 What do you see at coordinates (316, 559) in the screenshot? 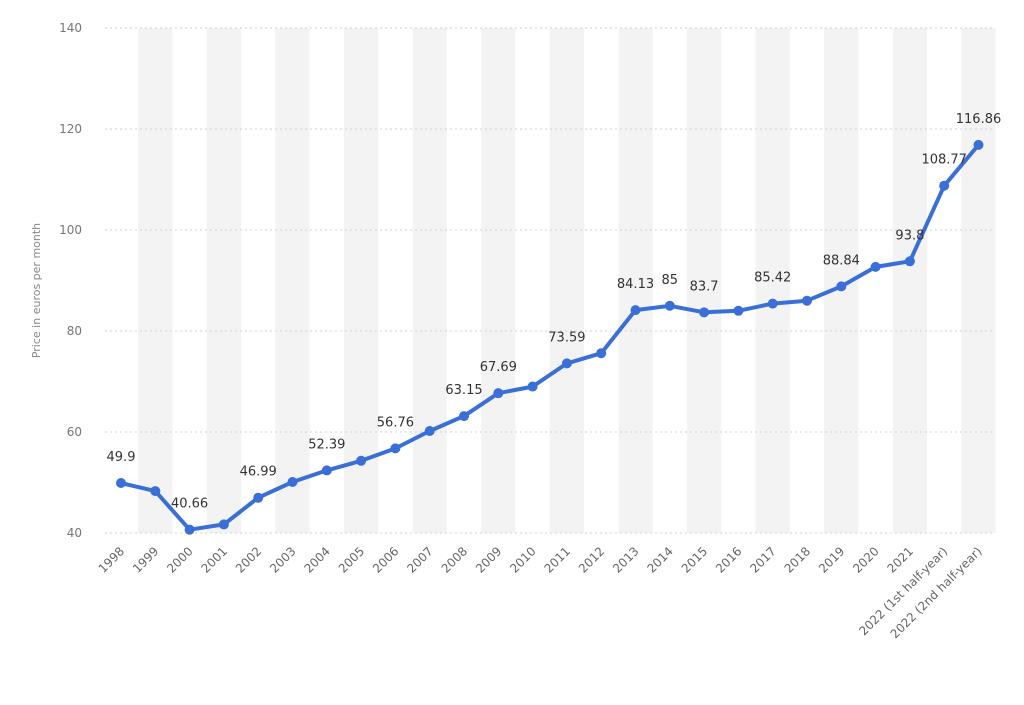
I see `x-tick-label: 2004` at bounding box center [316, 559].